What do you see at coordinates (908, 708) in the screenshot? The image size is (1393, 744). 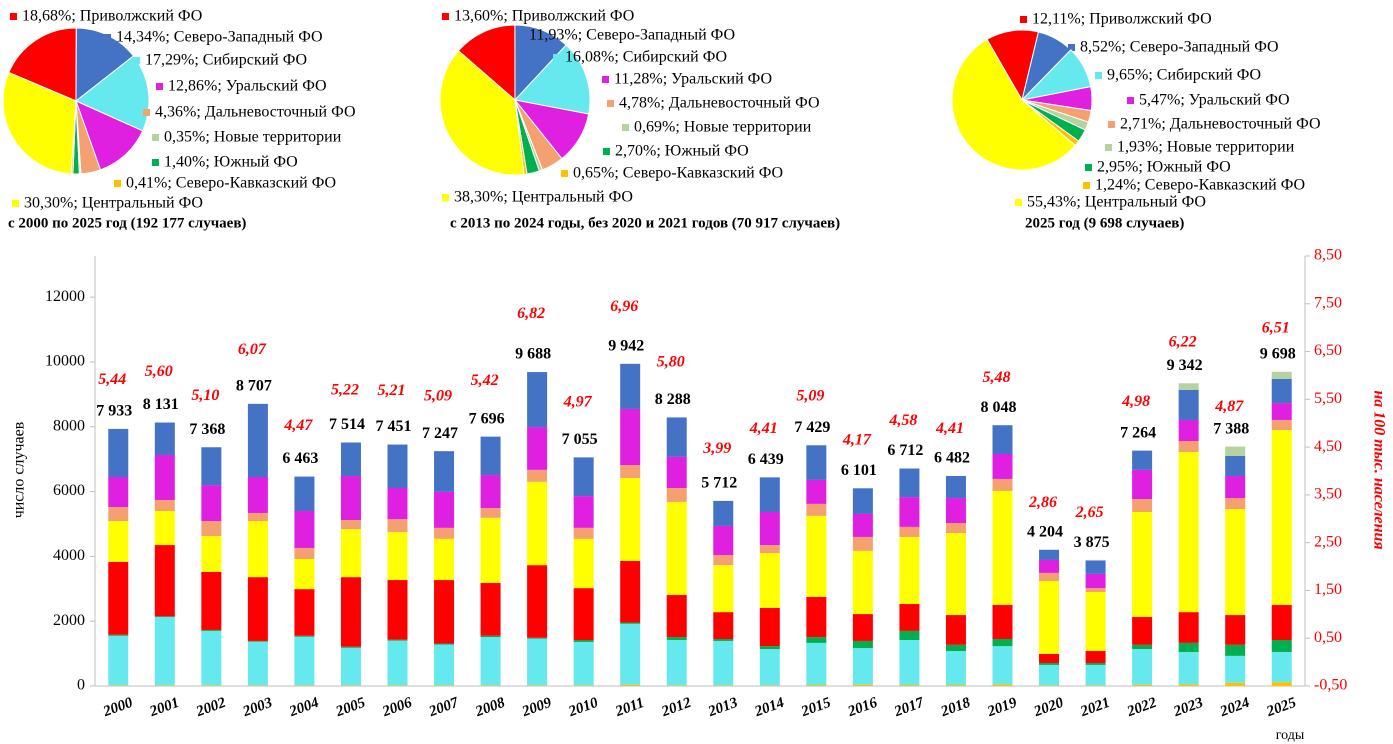 I see `x-tick-label: 2017` at bounding box center [908, 708].